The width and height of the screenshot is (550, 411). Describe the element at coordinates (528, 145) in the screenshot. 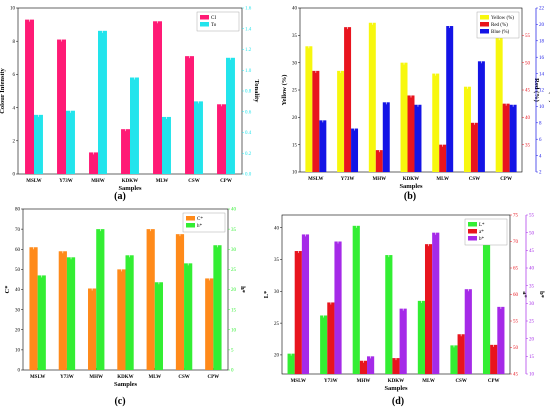

I see `y-tick-label: 35` at that location.